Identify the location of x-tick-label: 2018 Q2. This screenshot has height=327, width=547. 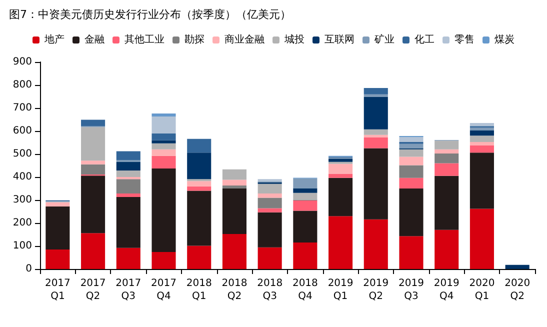
(235, 290).